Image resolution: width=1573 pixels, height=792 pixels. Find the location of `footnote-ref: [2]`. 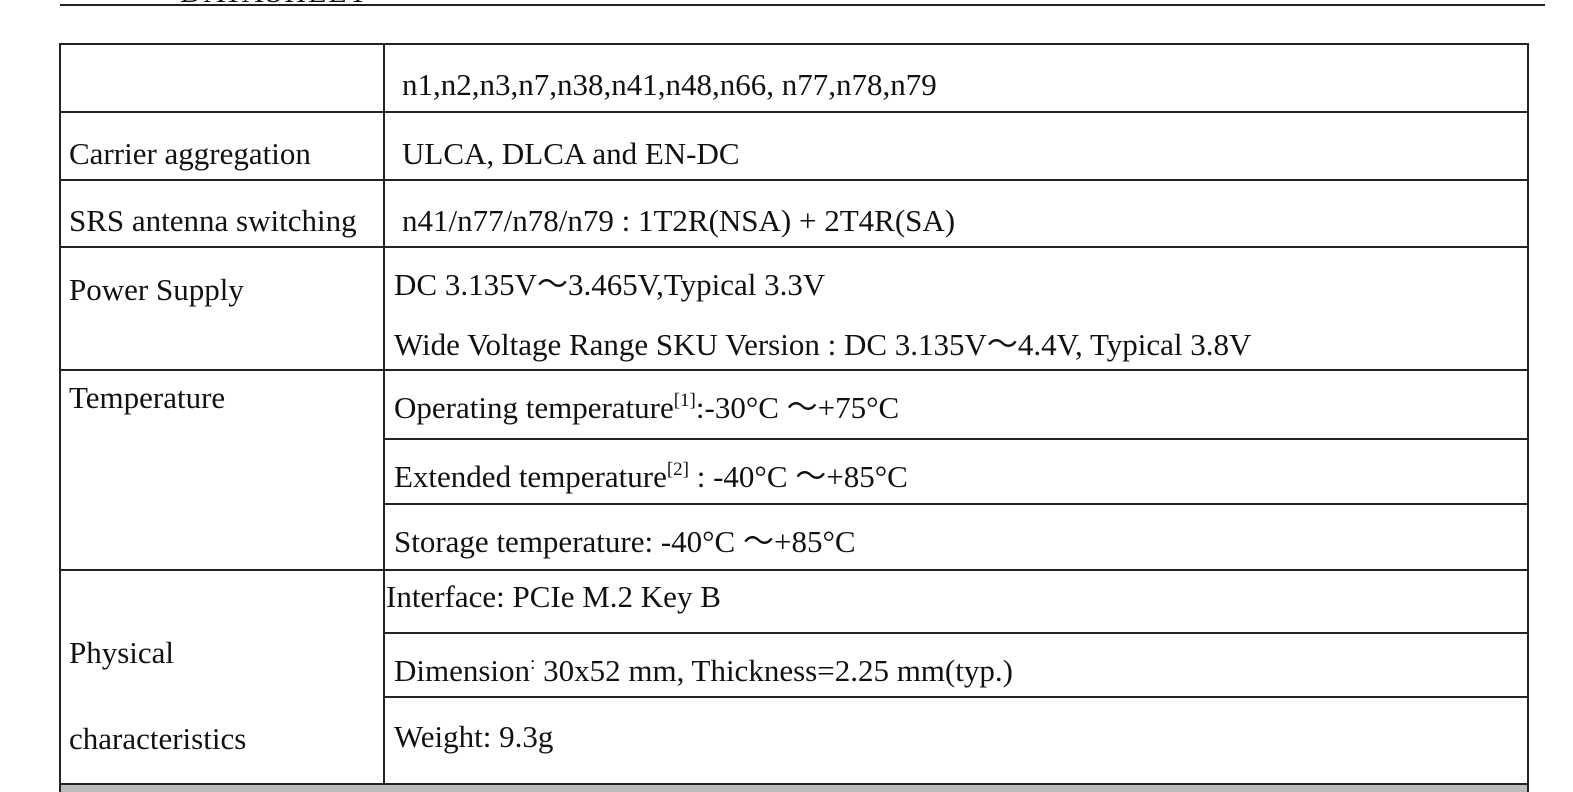

footnote-ref: [2] is located at coordinates (677, 469).